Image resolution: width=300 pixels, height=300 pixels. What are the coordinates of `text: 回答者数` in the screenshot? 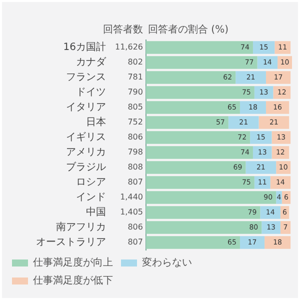 It's located at (123, 30).